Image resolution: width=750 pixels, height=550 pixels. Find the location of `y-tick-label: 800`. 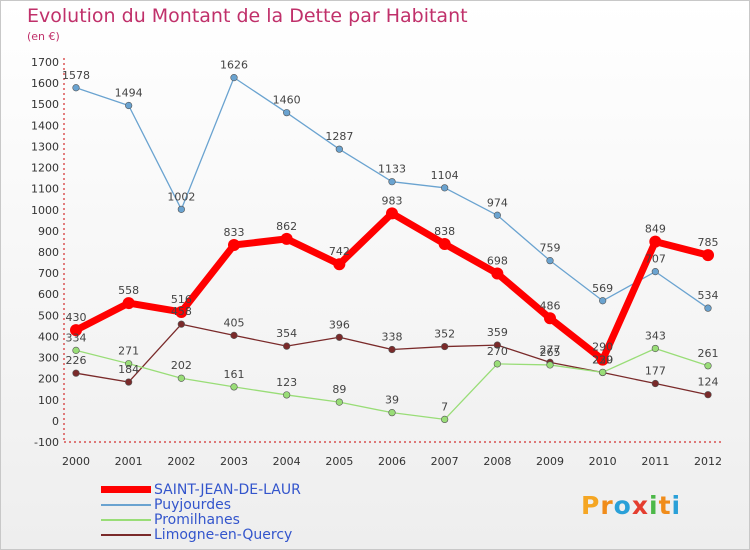

y-tick-label: 800 is located at coordinates (48, 252).